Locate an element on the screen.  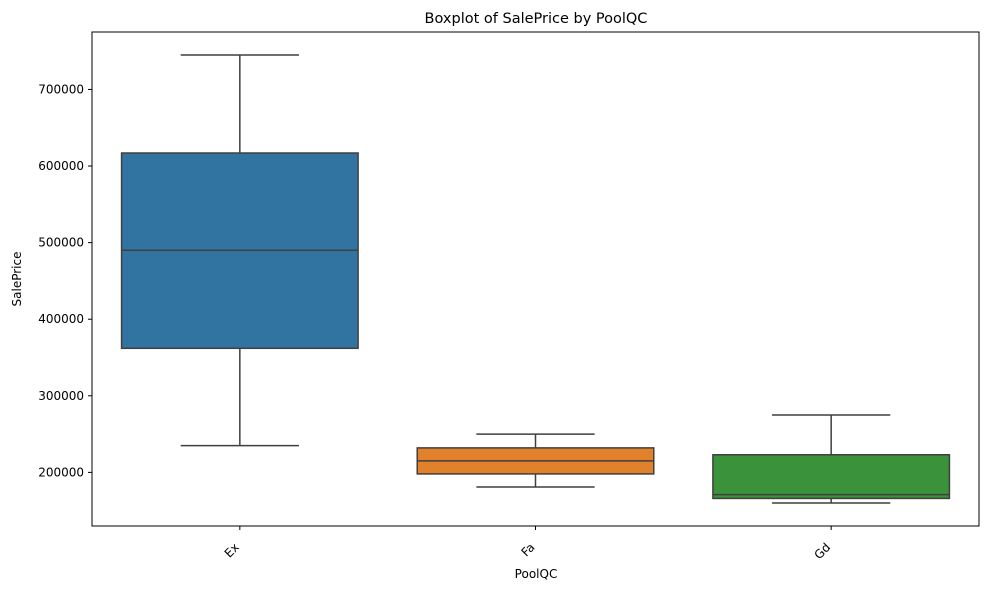
x-tick-label: Gd is located at coordinates (822, 551).